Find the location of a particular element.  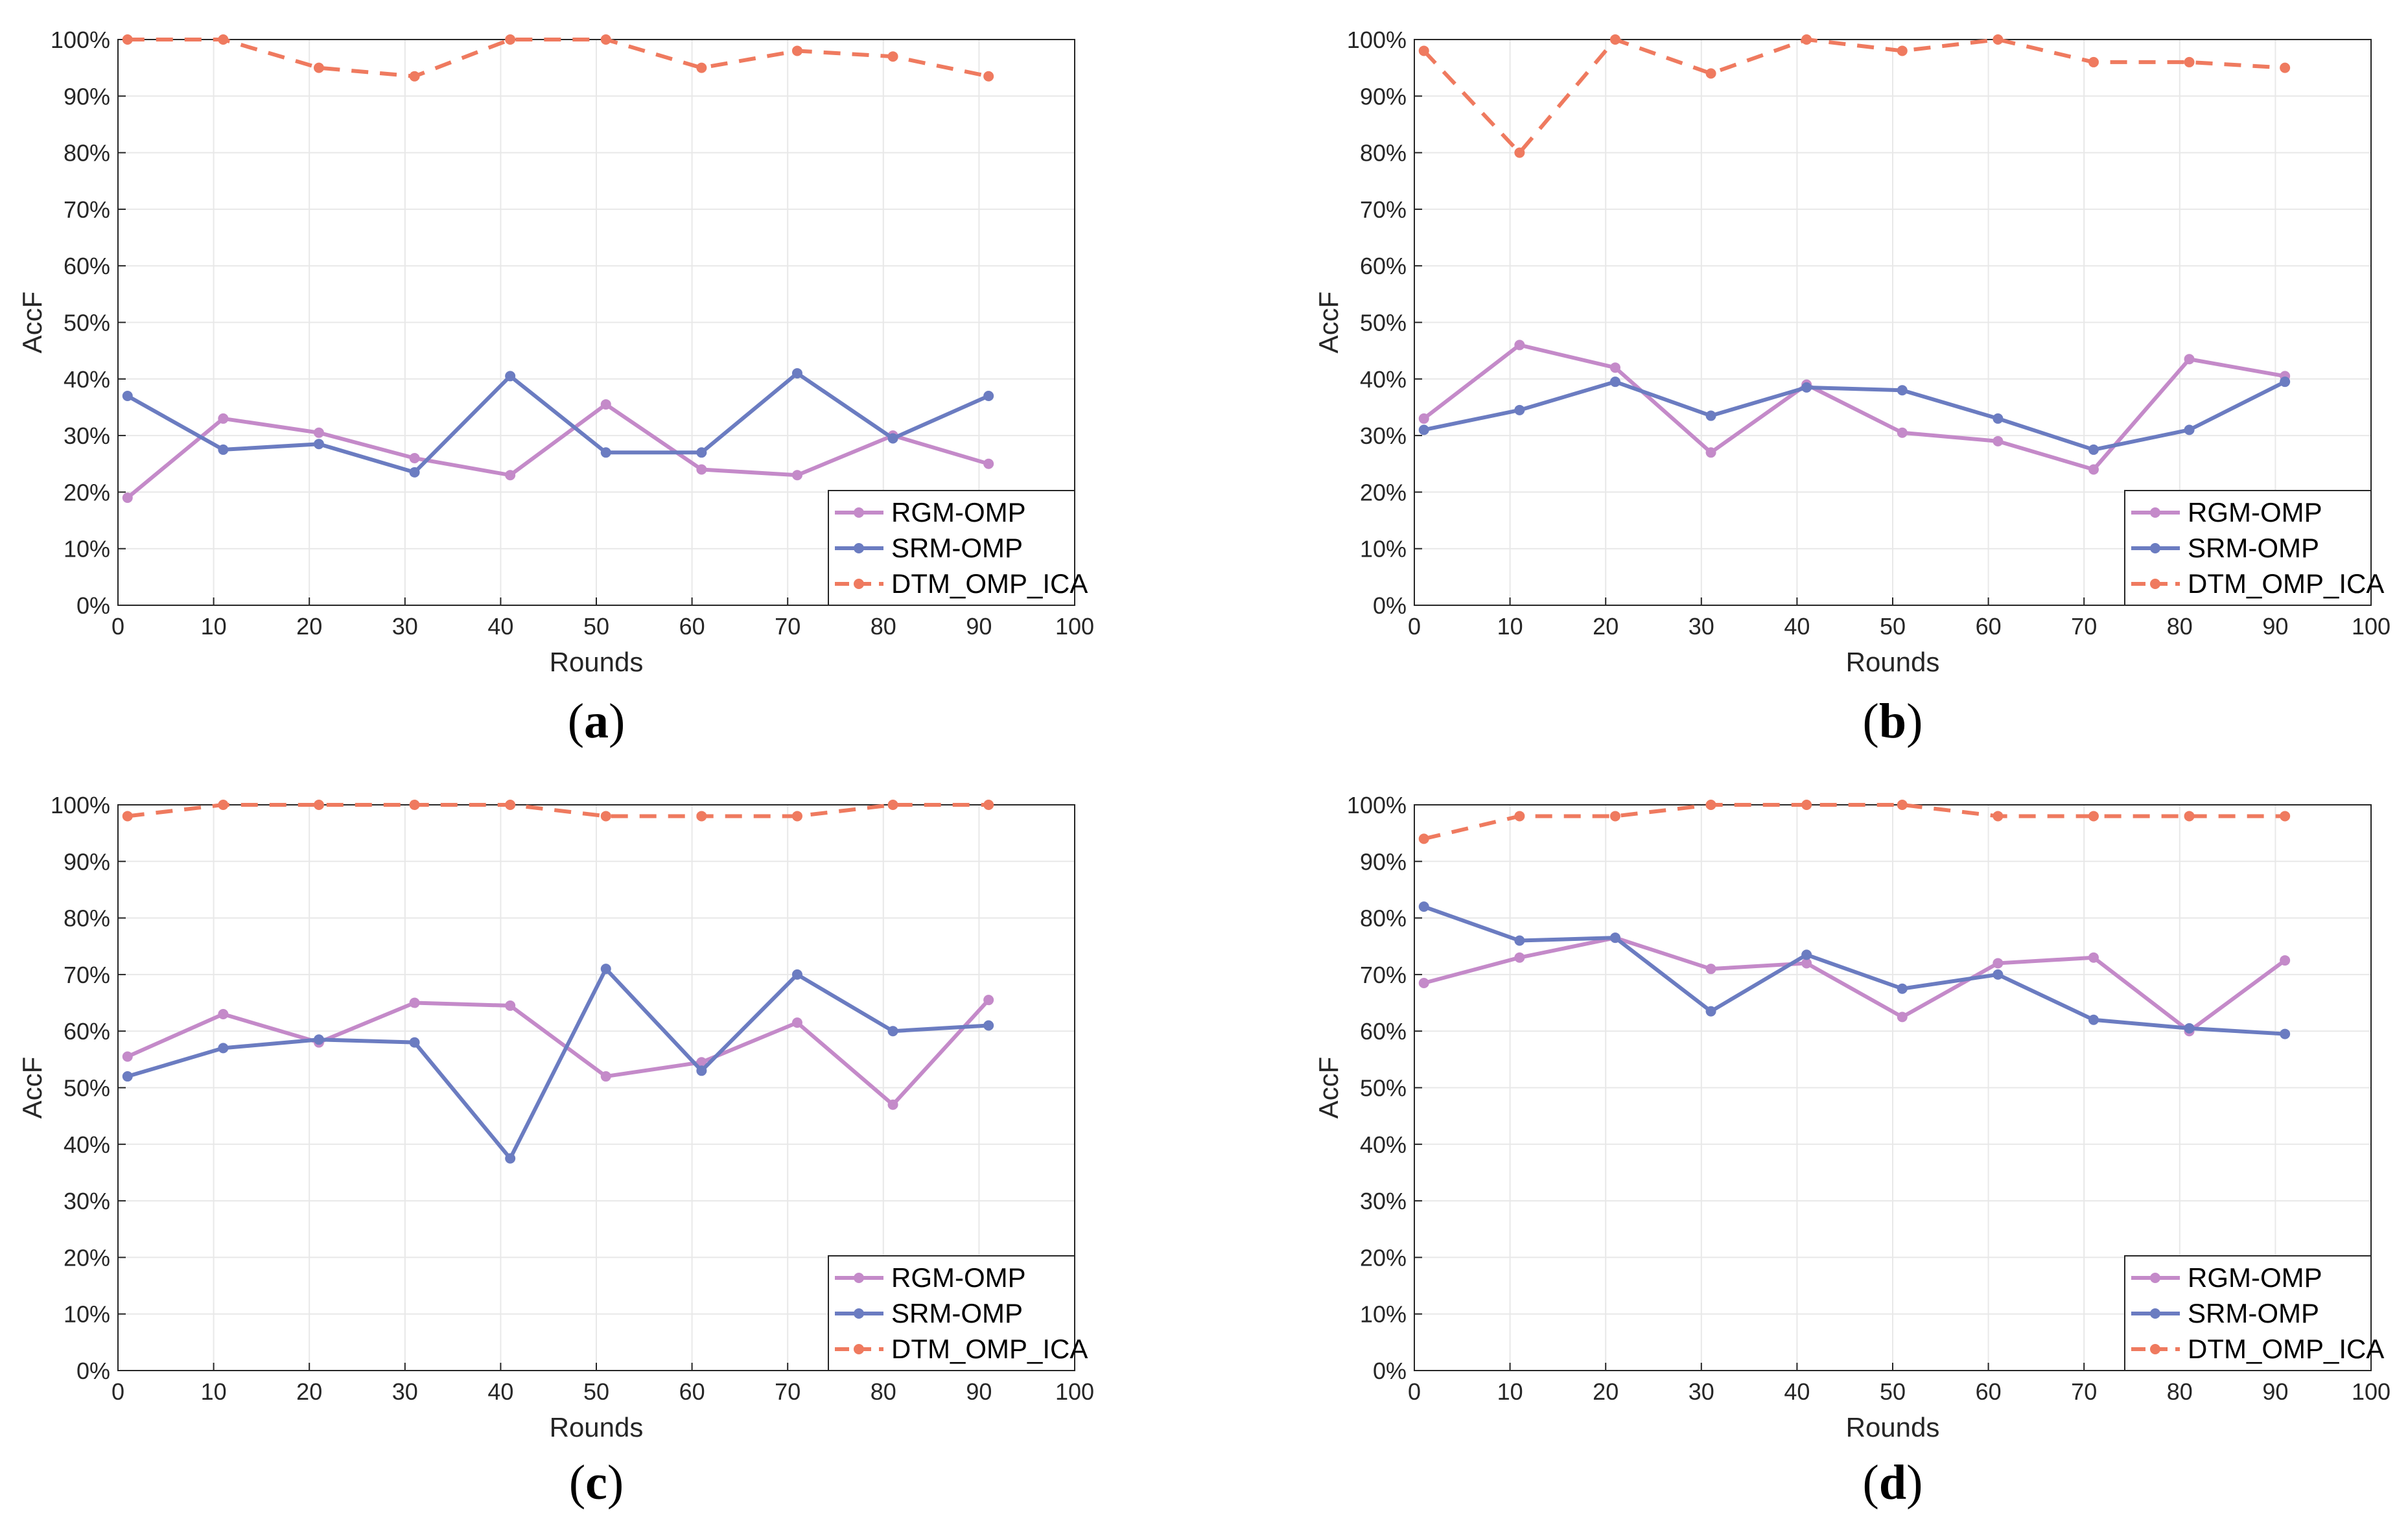

y-tick-label: 60% is located at coordinates (1383, 266).